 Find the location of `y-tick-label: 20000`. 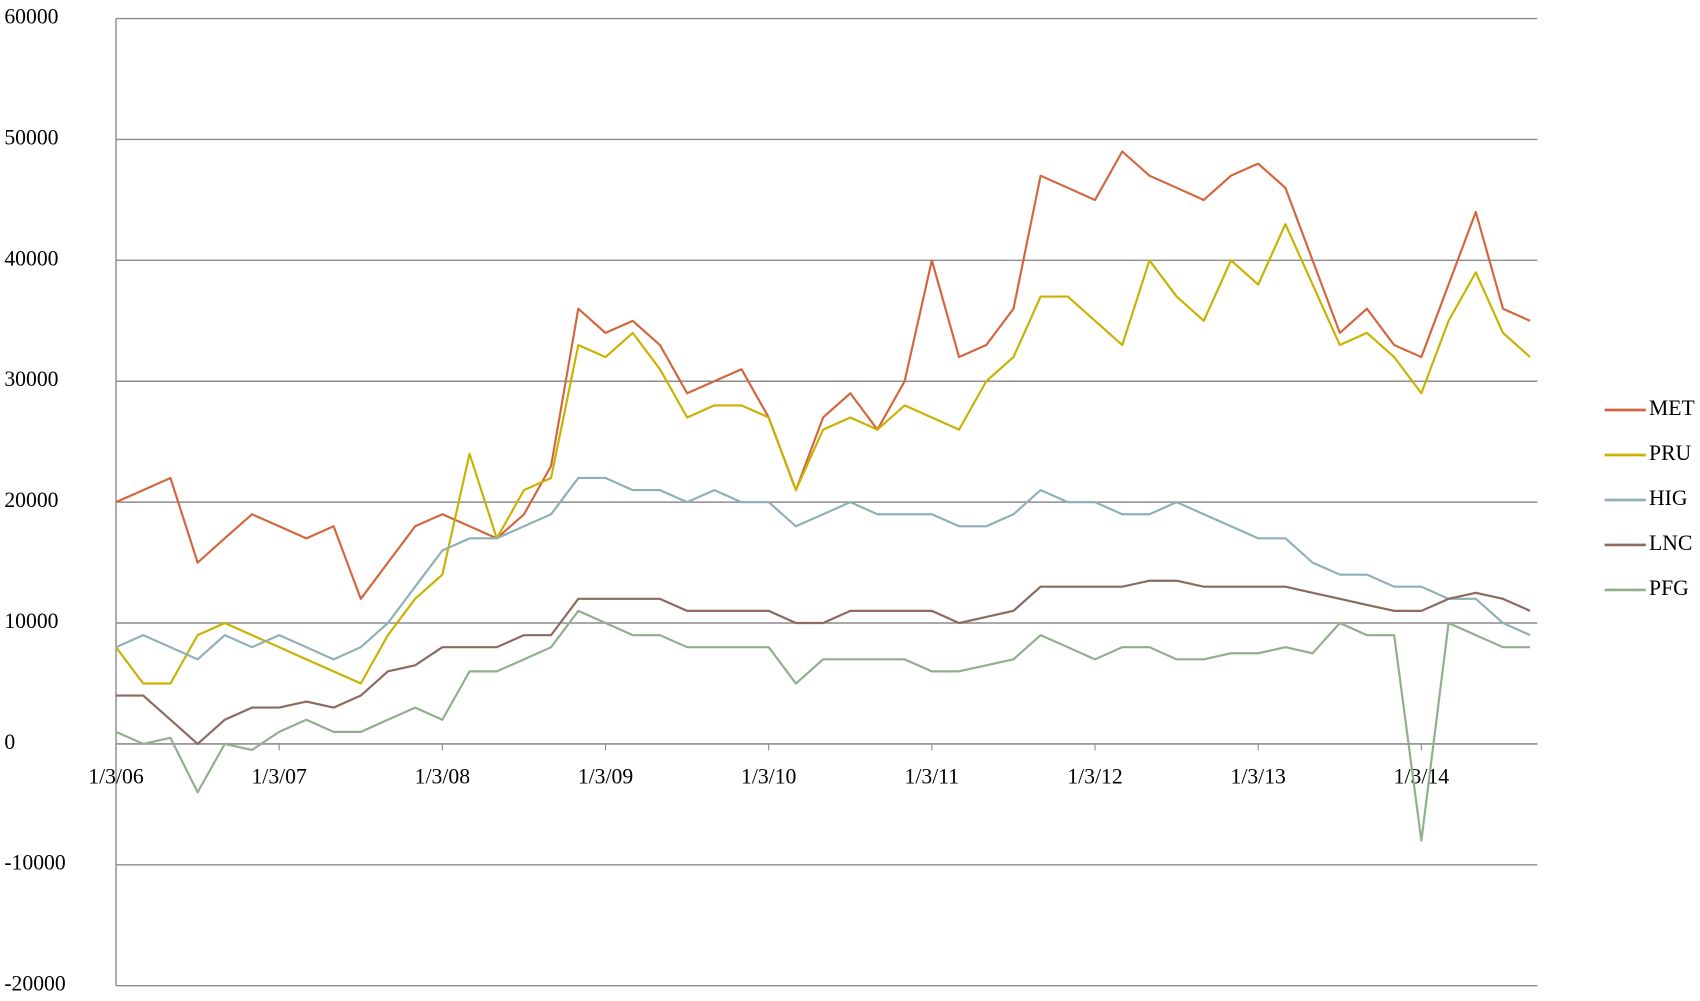

y-tick-label: 20000 is located at coordinates (31, 500).